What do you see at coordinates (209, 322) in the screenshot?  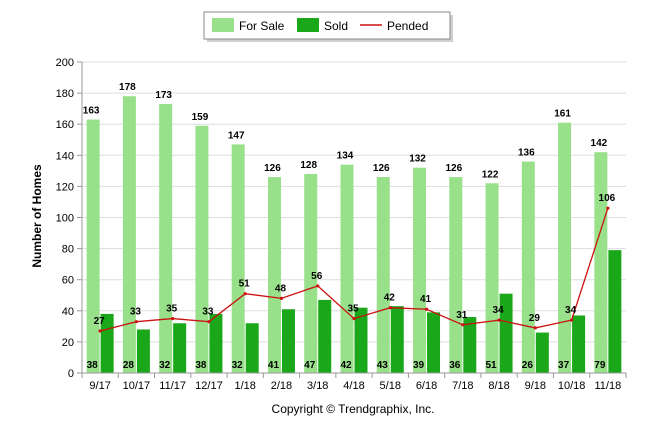 I see `pended-point-12/17` at bounding box center [209, 322].